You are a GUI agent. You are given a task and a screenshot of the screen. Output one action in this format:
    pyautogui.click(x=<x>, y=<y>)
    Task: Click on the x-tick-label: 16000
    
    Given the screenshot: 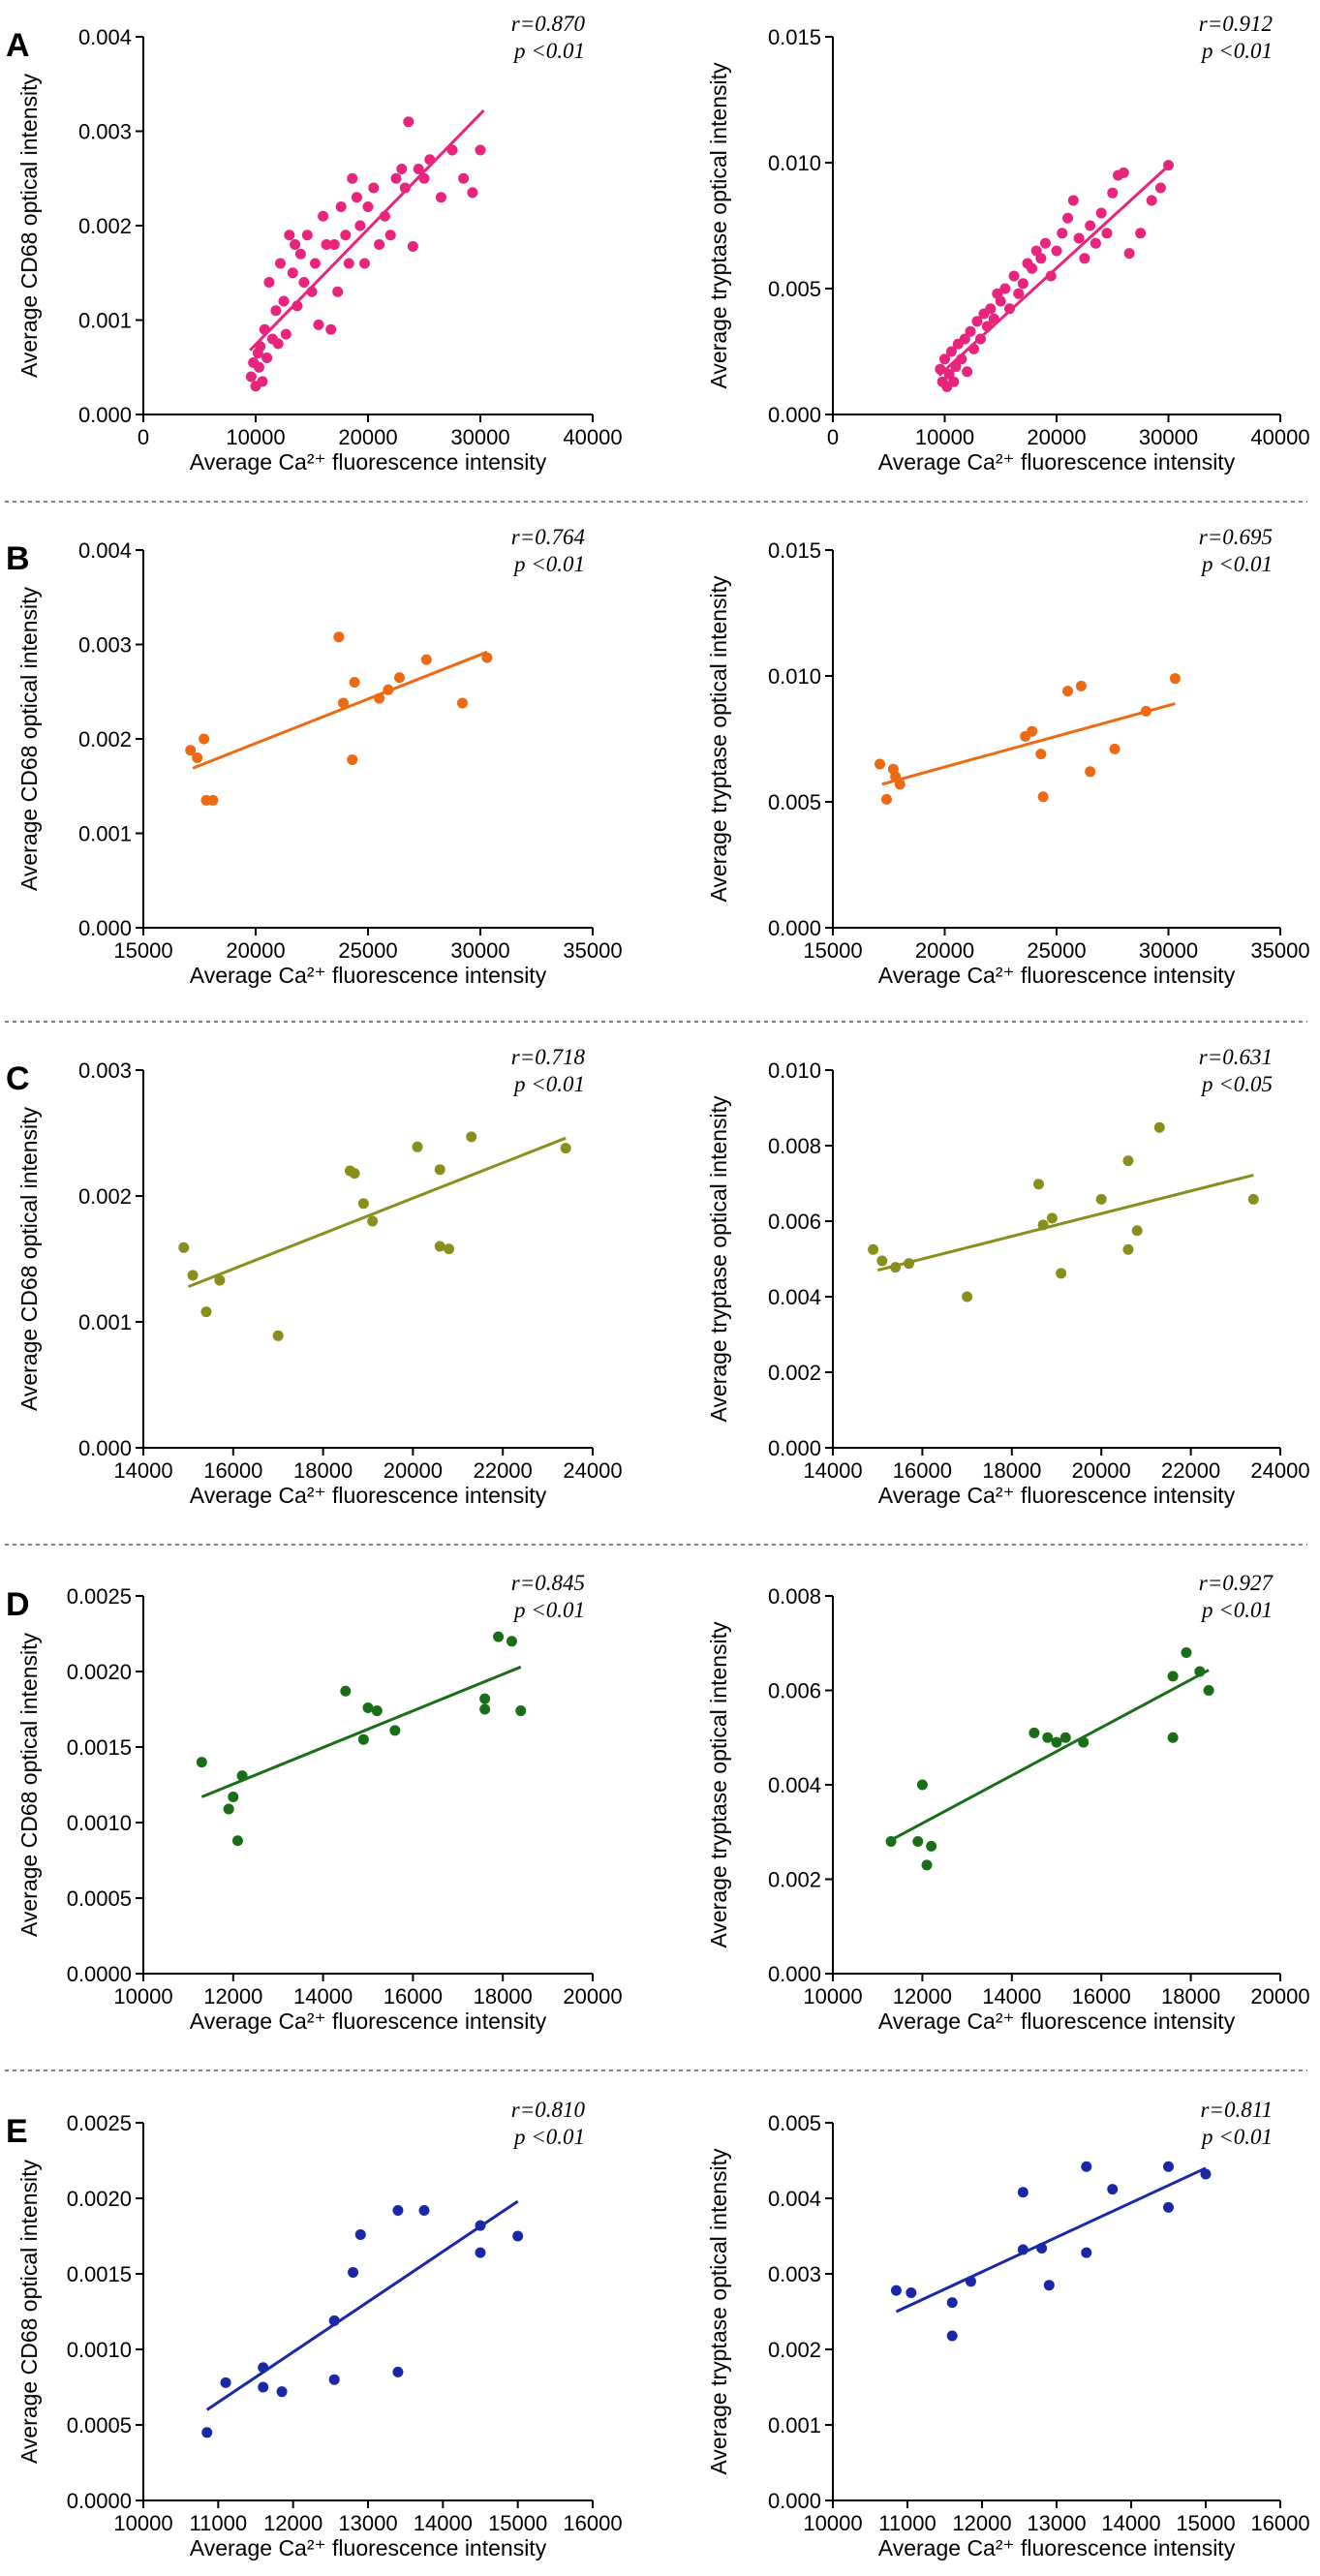 What is the action you would take?
    pyautogui.click(x=1279, y=2523)
    